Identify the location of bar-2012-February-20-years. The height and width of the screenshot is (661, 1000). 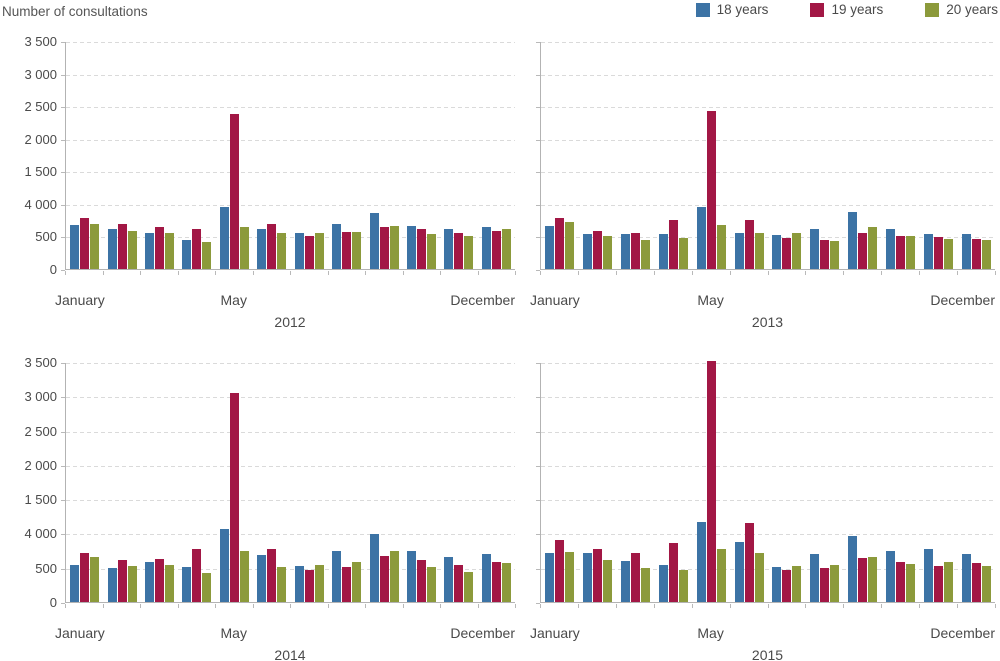
(132, 249).